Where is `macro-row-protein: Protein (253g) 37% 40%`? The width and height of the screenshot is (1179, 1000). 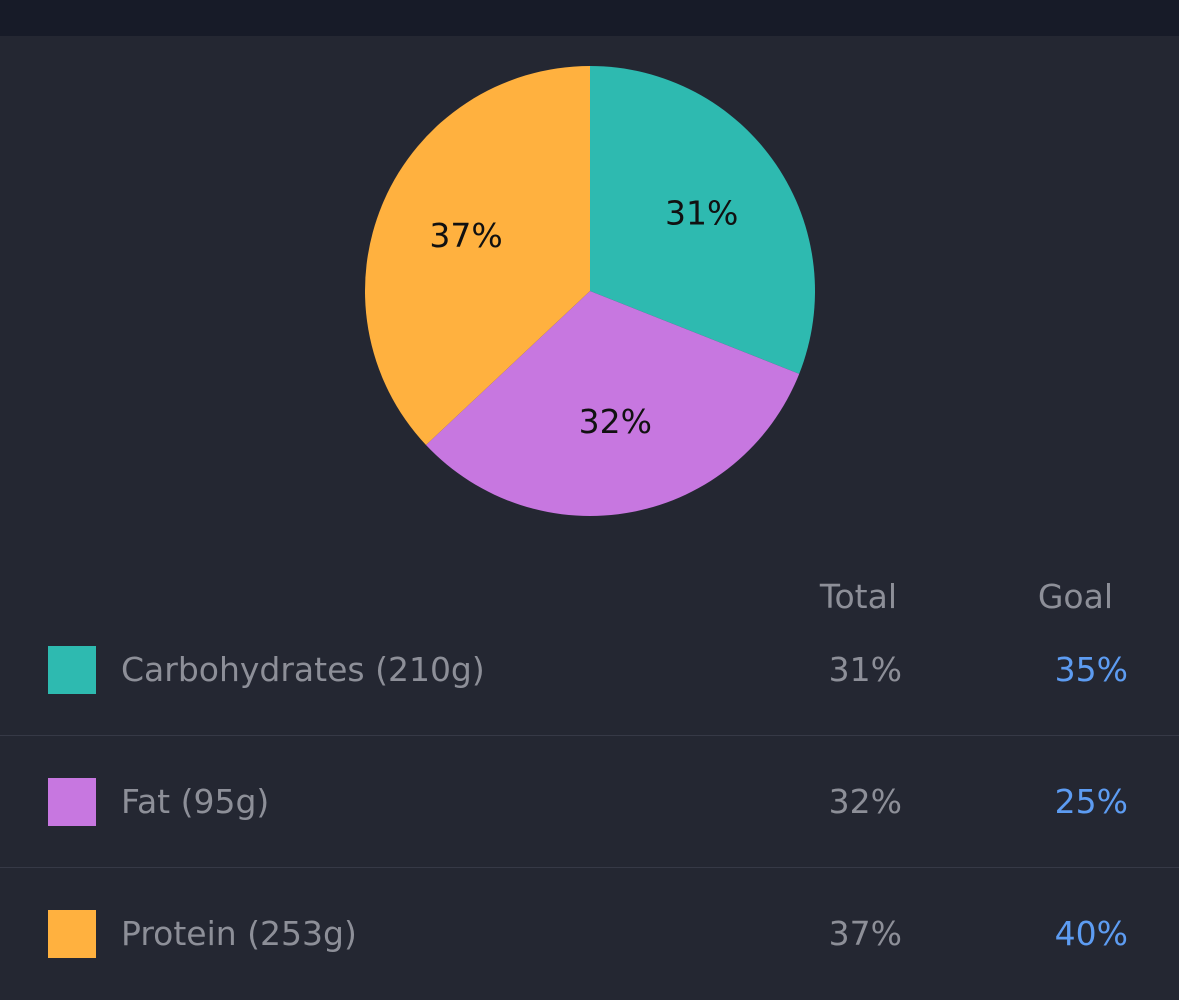
macro-row-protein: Protein (253g) 37% 40% is located at coordinates (589, 934).